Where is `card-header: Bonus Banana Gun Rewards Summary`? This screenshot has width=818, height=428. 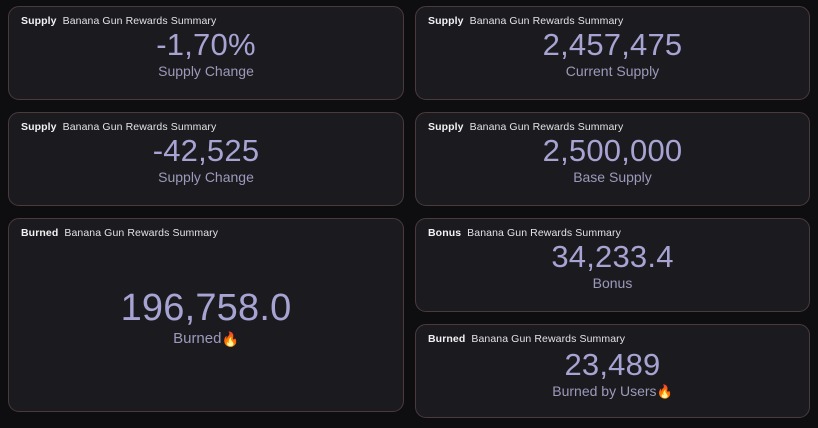 card-header: Bonus Banana Gun Rewards Summary is located at coordinates (612, 233).